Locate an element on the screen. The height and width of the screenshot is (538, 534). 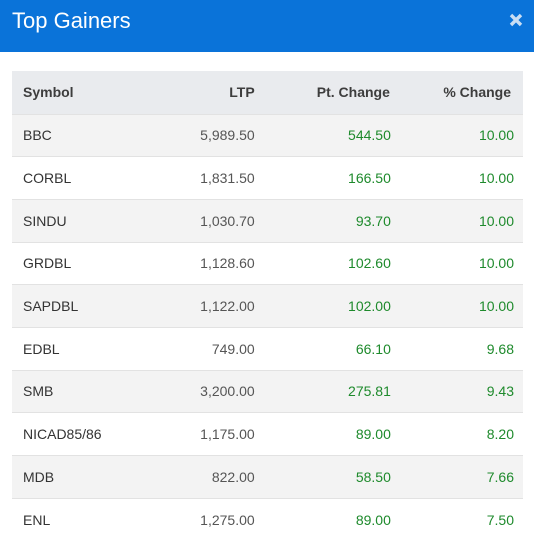
cell-pt-change: 544.50 is located at coordinates (369, 135).